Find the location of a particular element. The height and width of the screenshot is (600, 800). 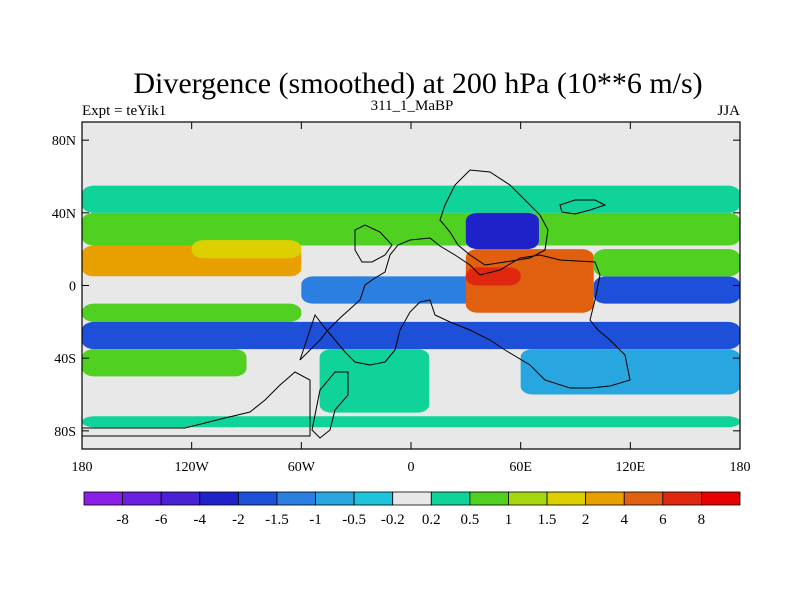

colorbar-label-11: 1.5 is located at coordinates (547, 520).